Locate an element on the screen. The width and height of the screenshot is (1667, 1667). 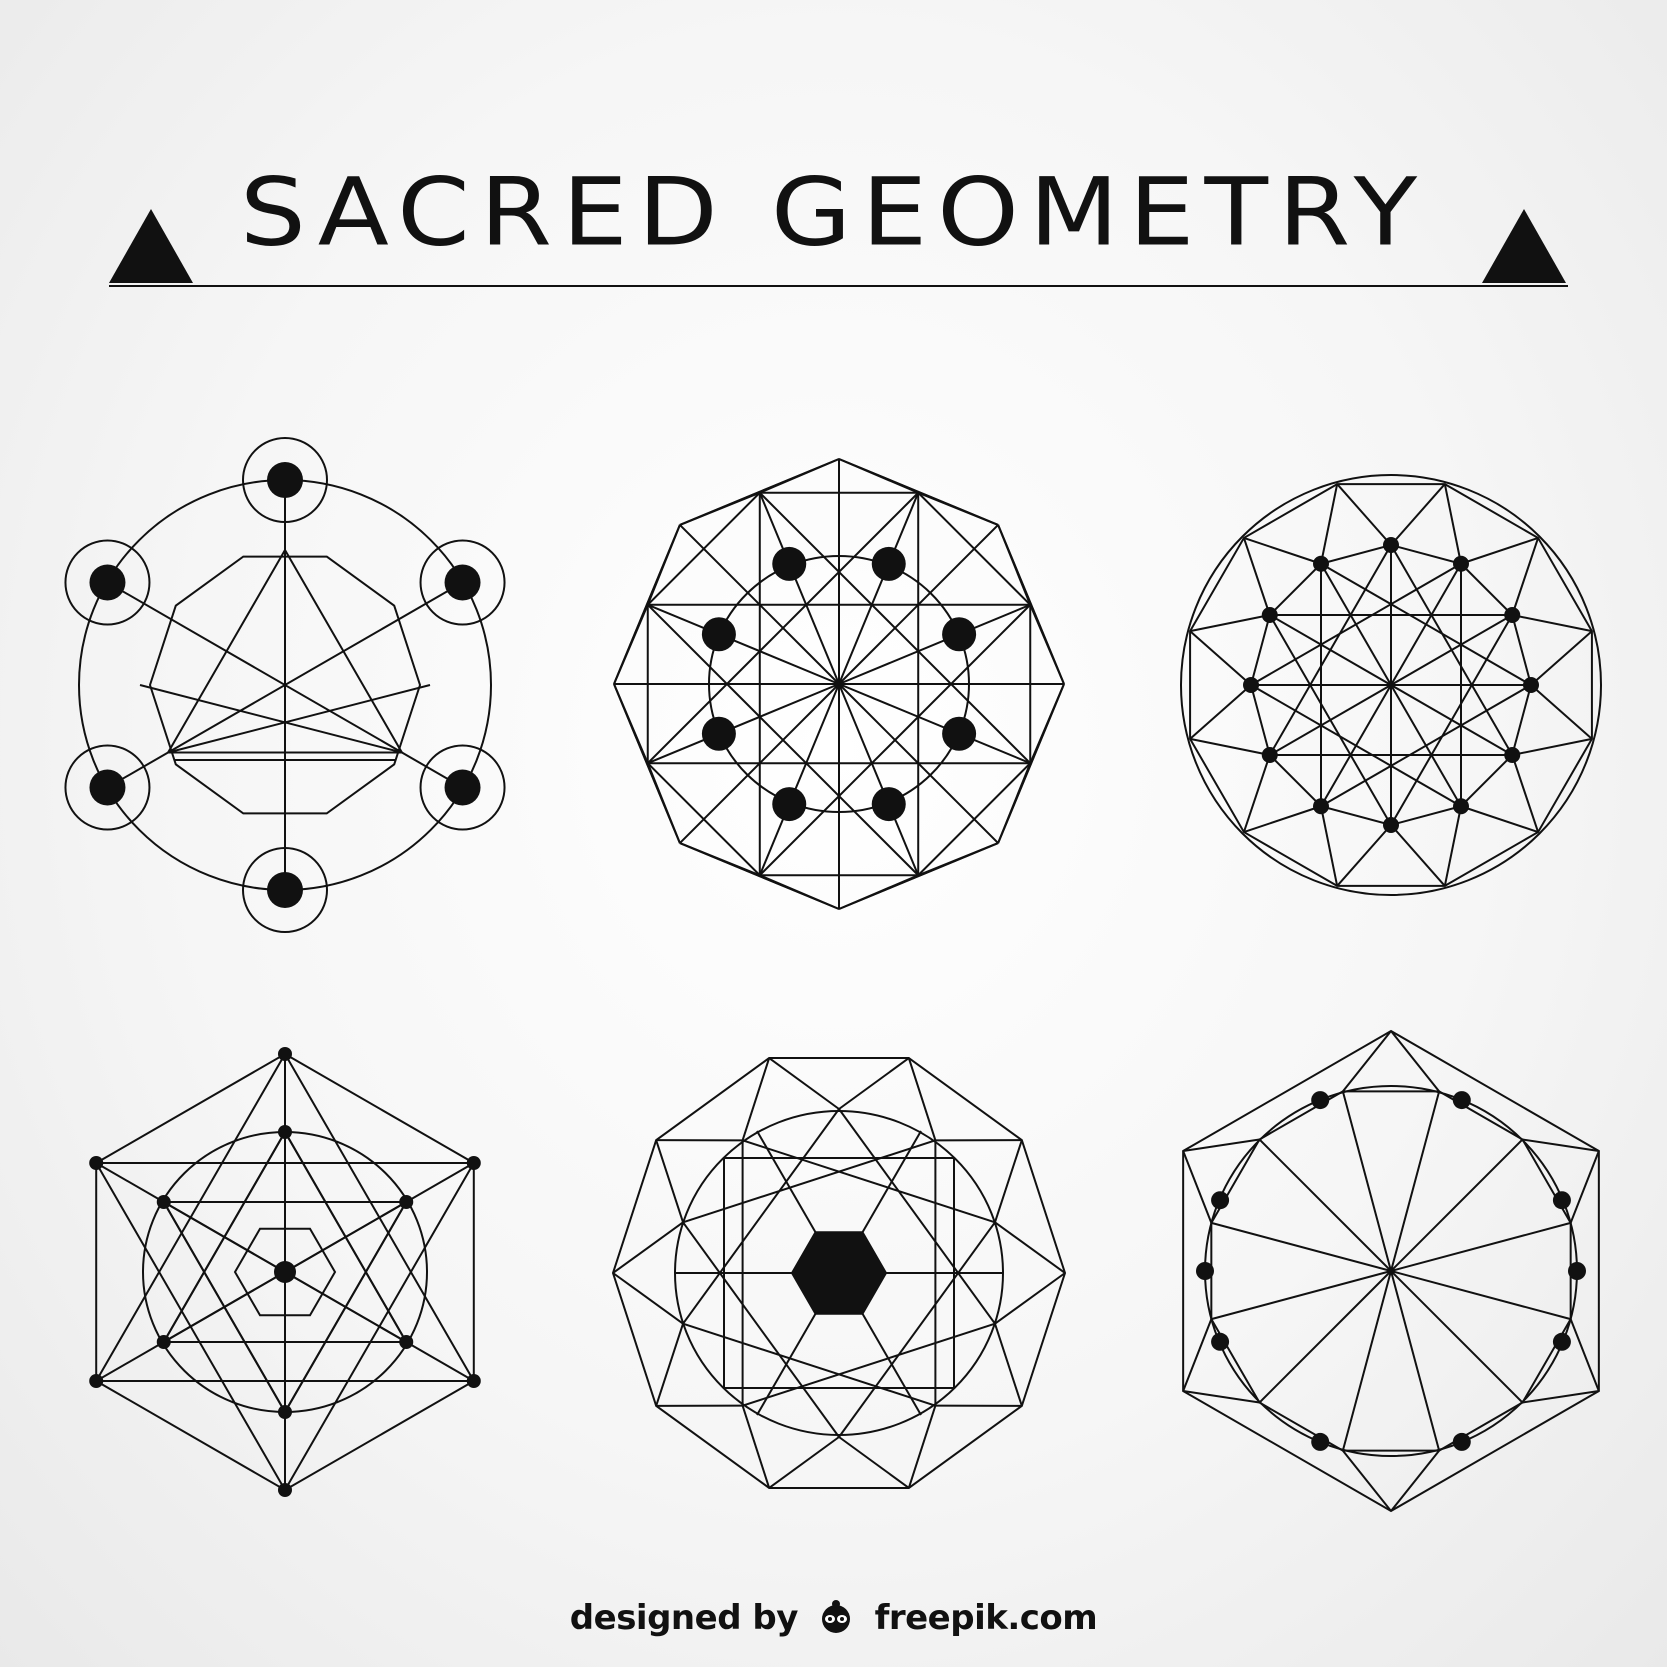
credit-prefix: designed by is located at coordinates (684, 1618).